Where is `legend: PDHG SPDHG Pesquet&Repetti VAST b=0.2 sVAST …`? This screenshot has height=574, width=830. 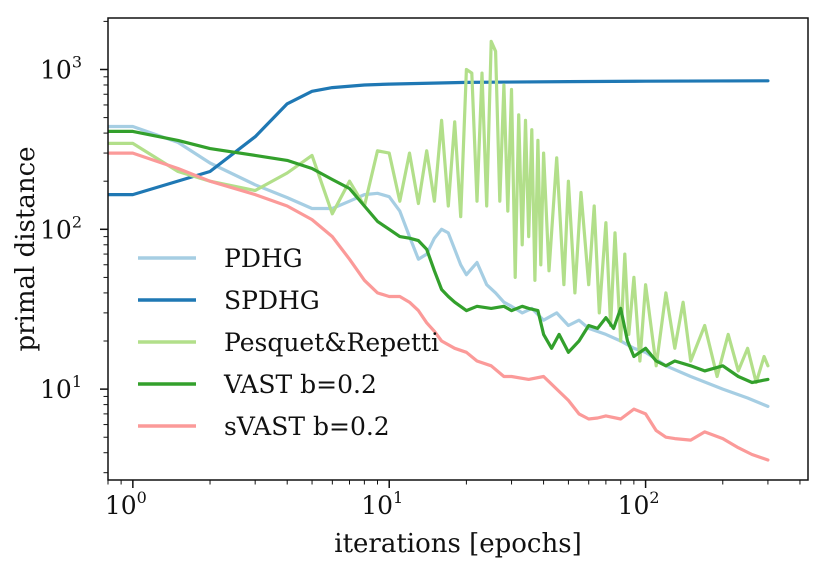 legend: PDHG SPDHG Pesquet&Repetti VAST b=0.2 sVAST … is located at coordinates (288, 342).